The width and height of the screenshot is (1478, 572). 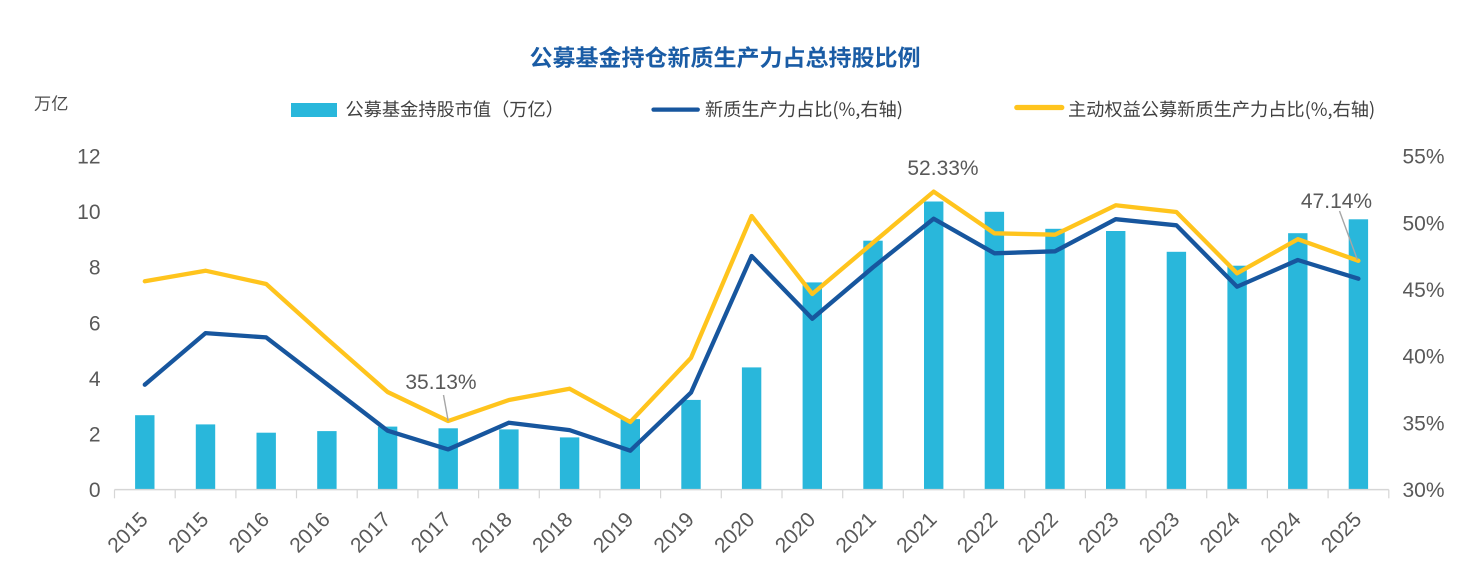 I want to click on svg-text: 50%, so click(x=1424, y=223).